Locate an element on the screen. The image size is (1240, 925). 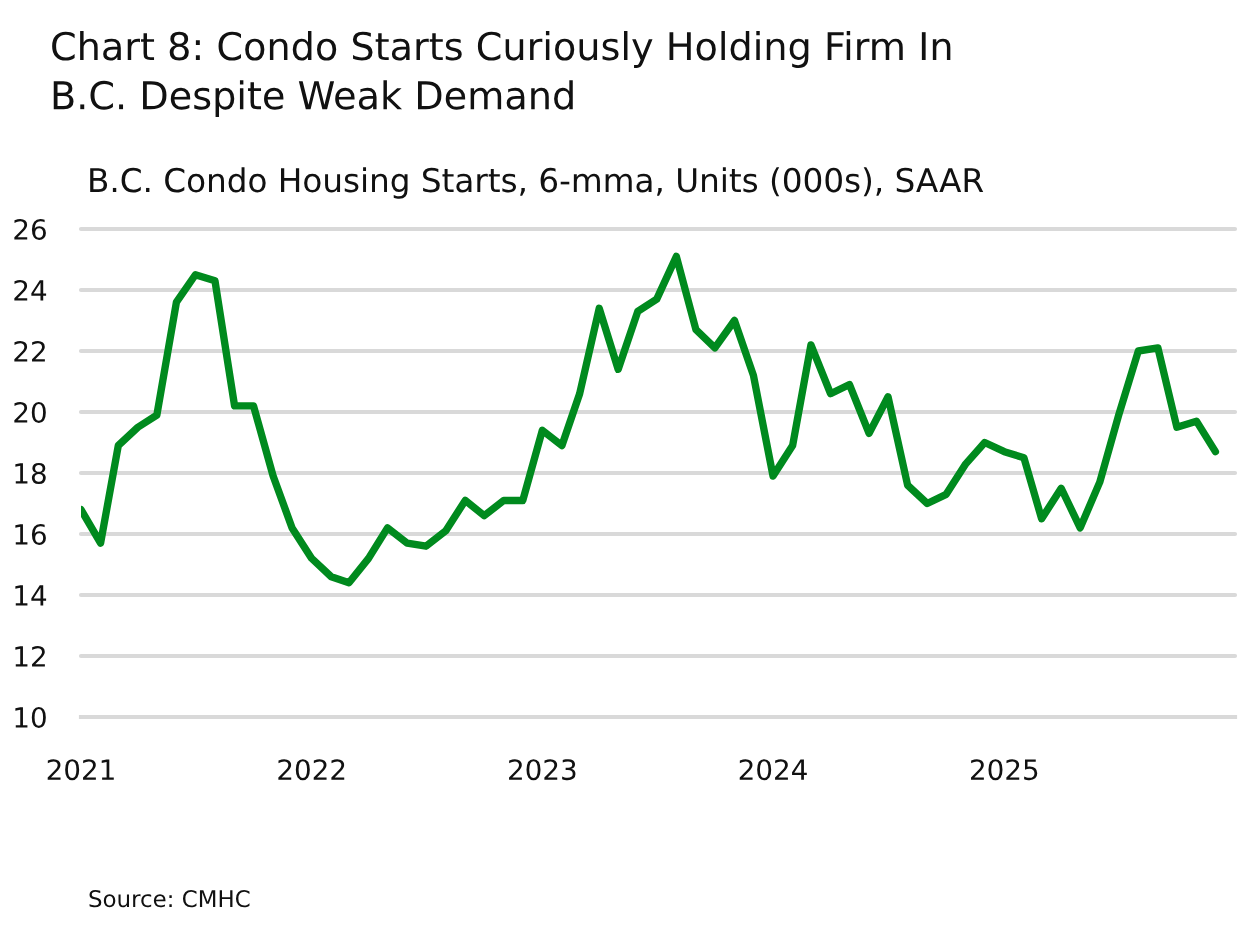
source-note: Source: CMHC is located at coordinates (169, 898).